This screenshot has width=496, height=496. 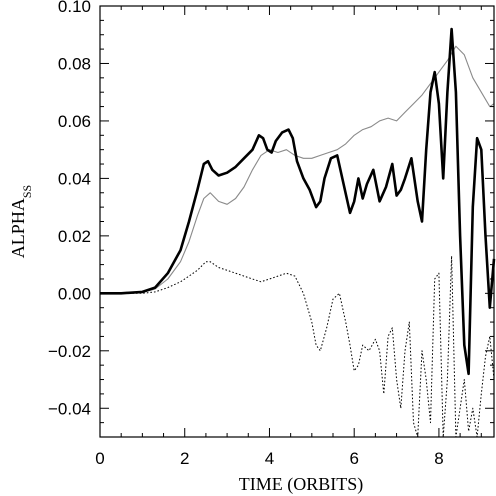 I want to click on y-tick-label: 0.02, so click(x=74, y=236).